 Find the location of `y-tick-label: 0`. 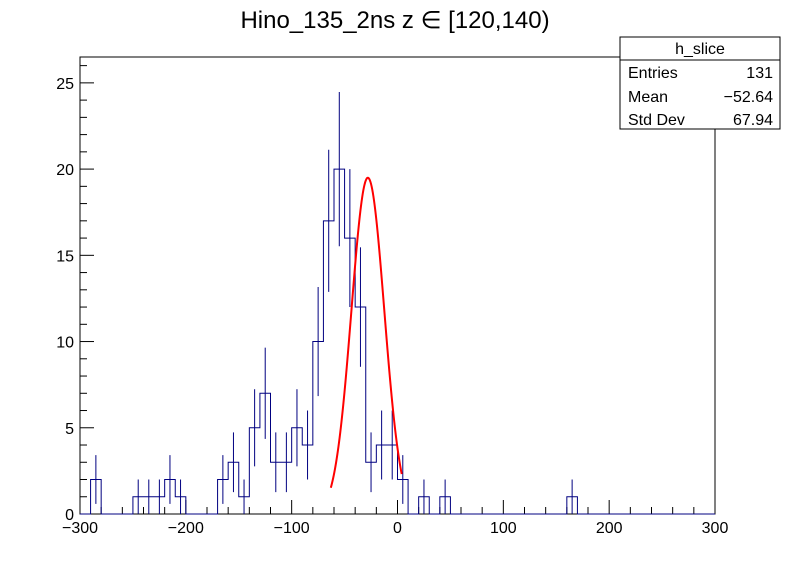

y-tick-label: 0 is located at coordinates (69, 515).